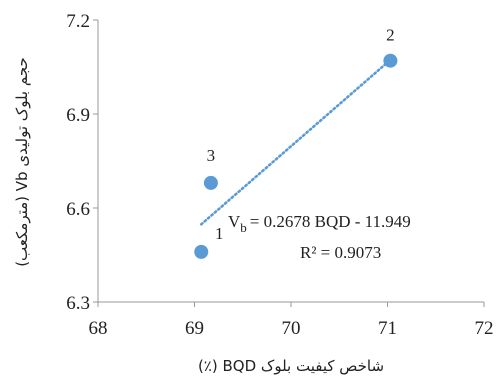 The image size is (498, 383). Describe the element at coordinates (211, 155) in the screenshot. I see `point-label-3: 3` at that location.